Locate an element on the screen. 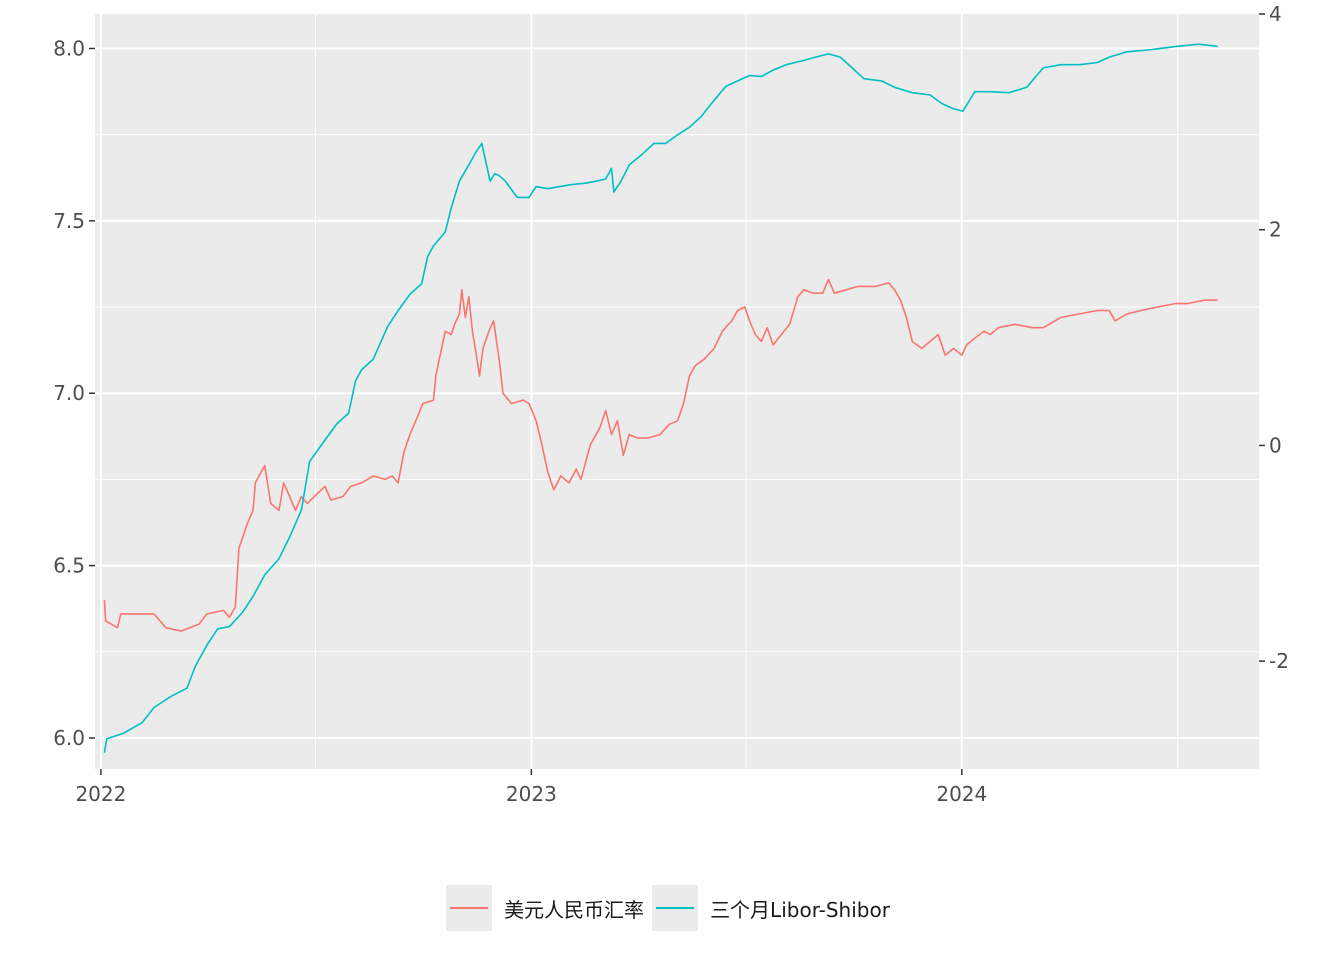  legend-item-libor-shibor: 三个月Libor-Shibor is located at coordinates (771, 908).